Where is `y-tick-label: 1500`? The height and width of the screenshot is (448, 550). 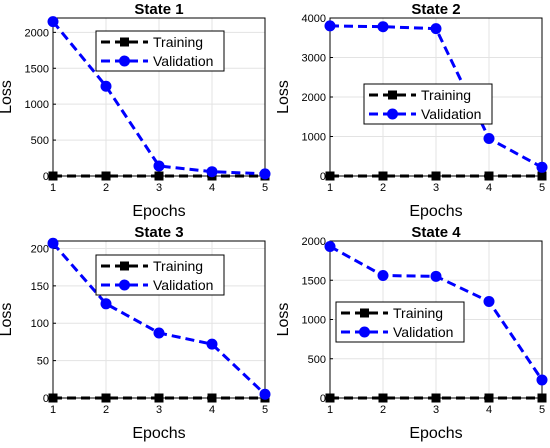
y-tick-label: 1500 is located at coordinates (314, 281).